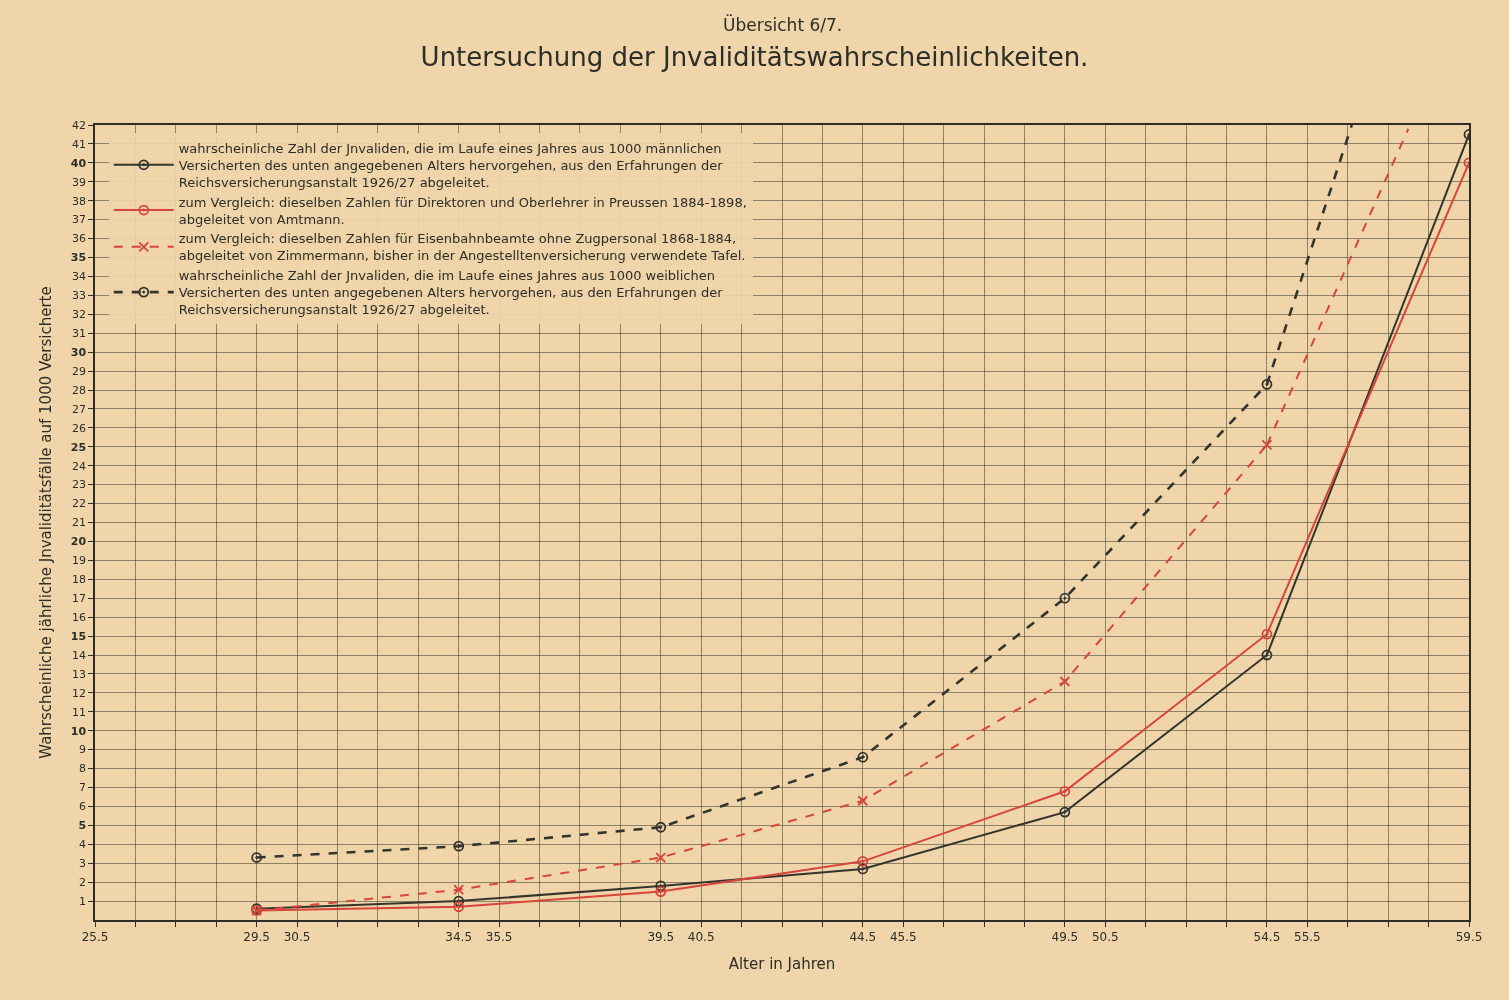 This screenshot has width=1509, height=1000. Describe the element at coordinates (1307, 937) in the screenshot. I see `x-tick-label: 55.5` at that location.